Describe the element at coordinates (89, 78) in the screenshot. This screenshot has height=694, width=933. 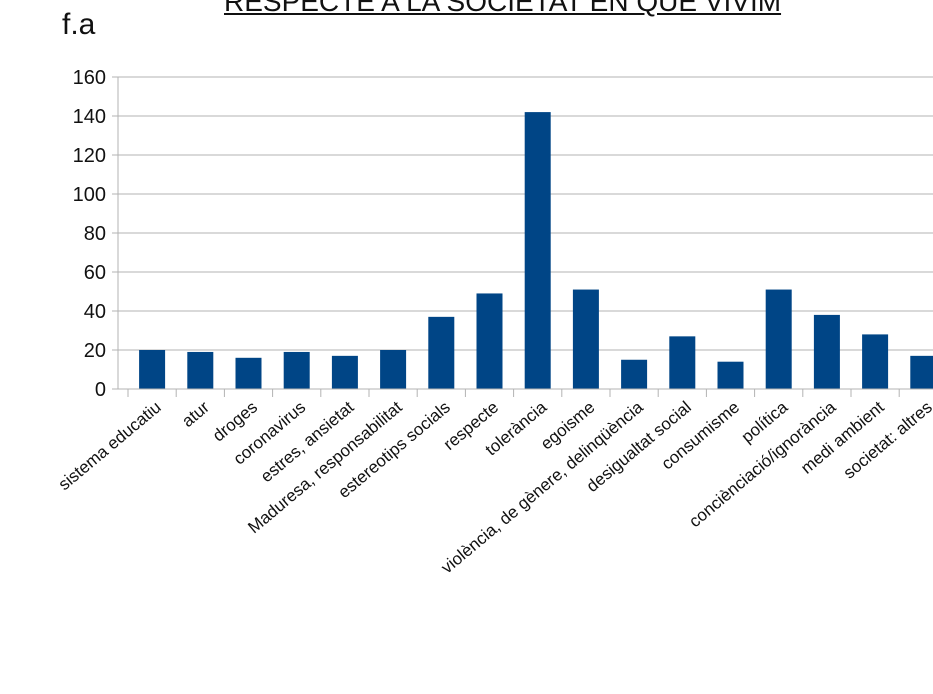
I see `y-tick-label: 160` at that location.